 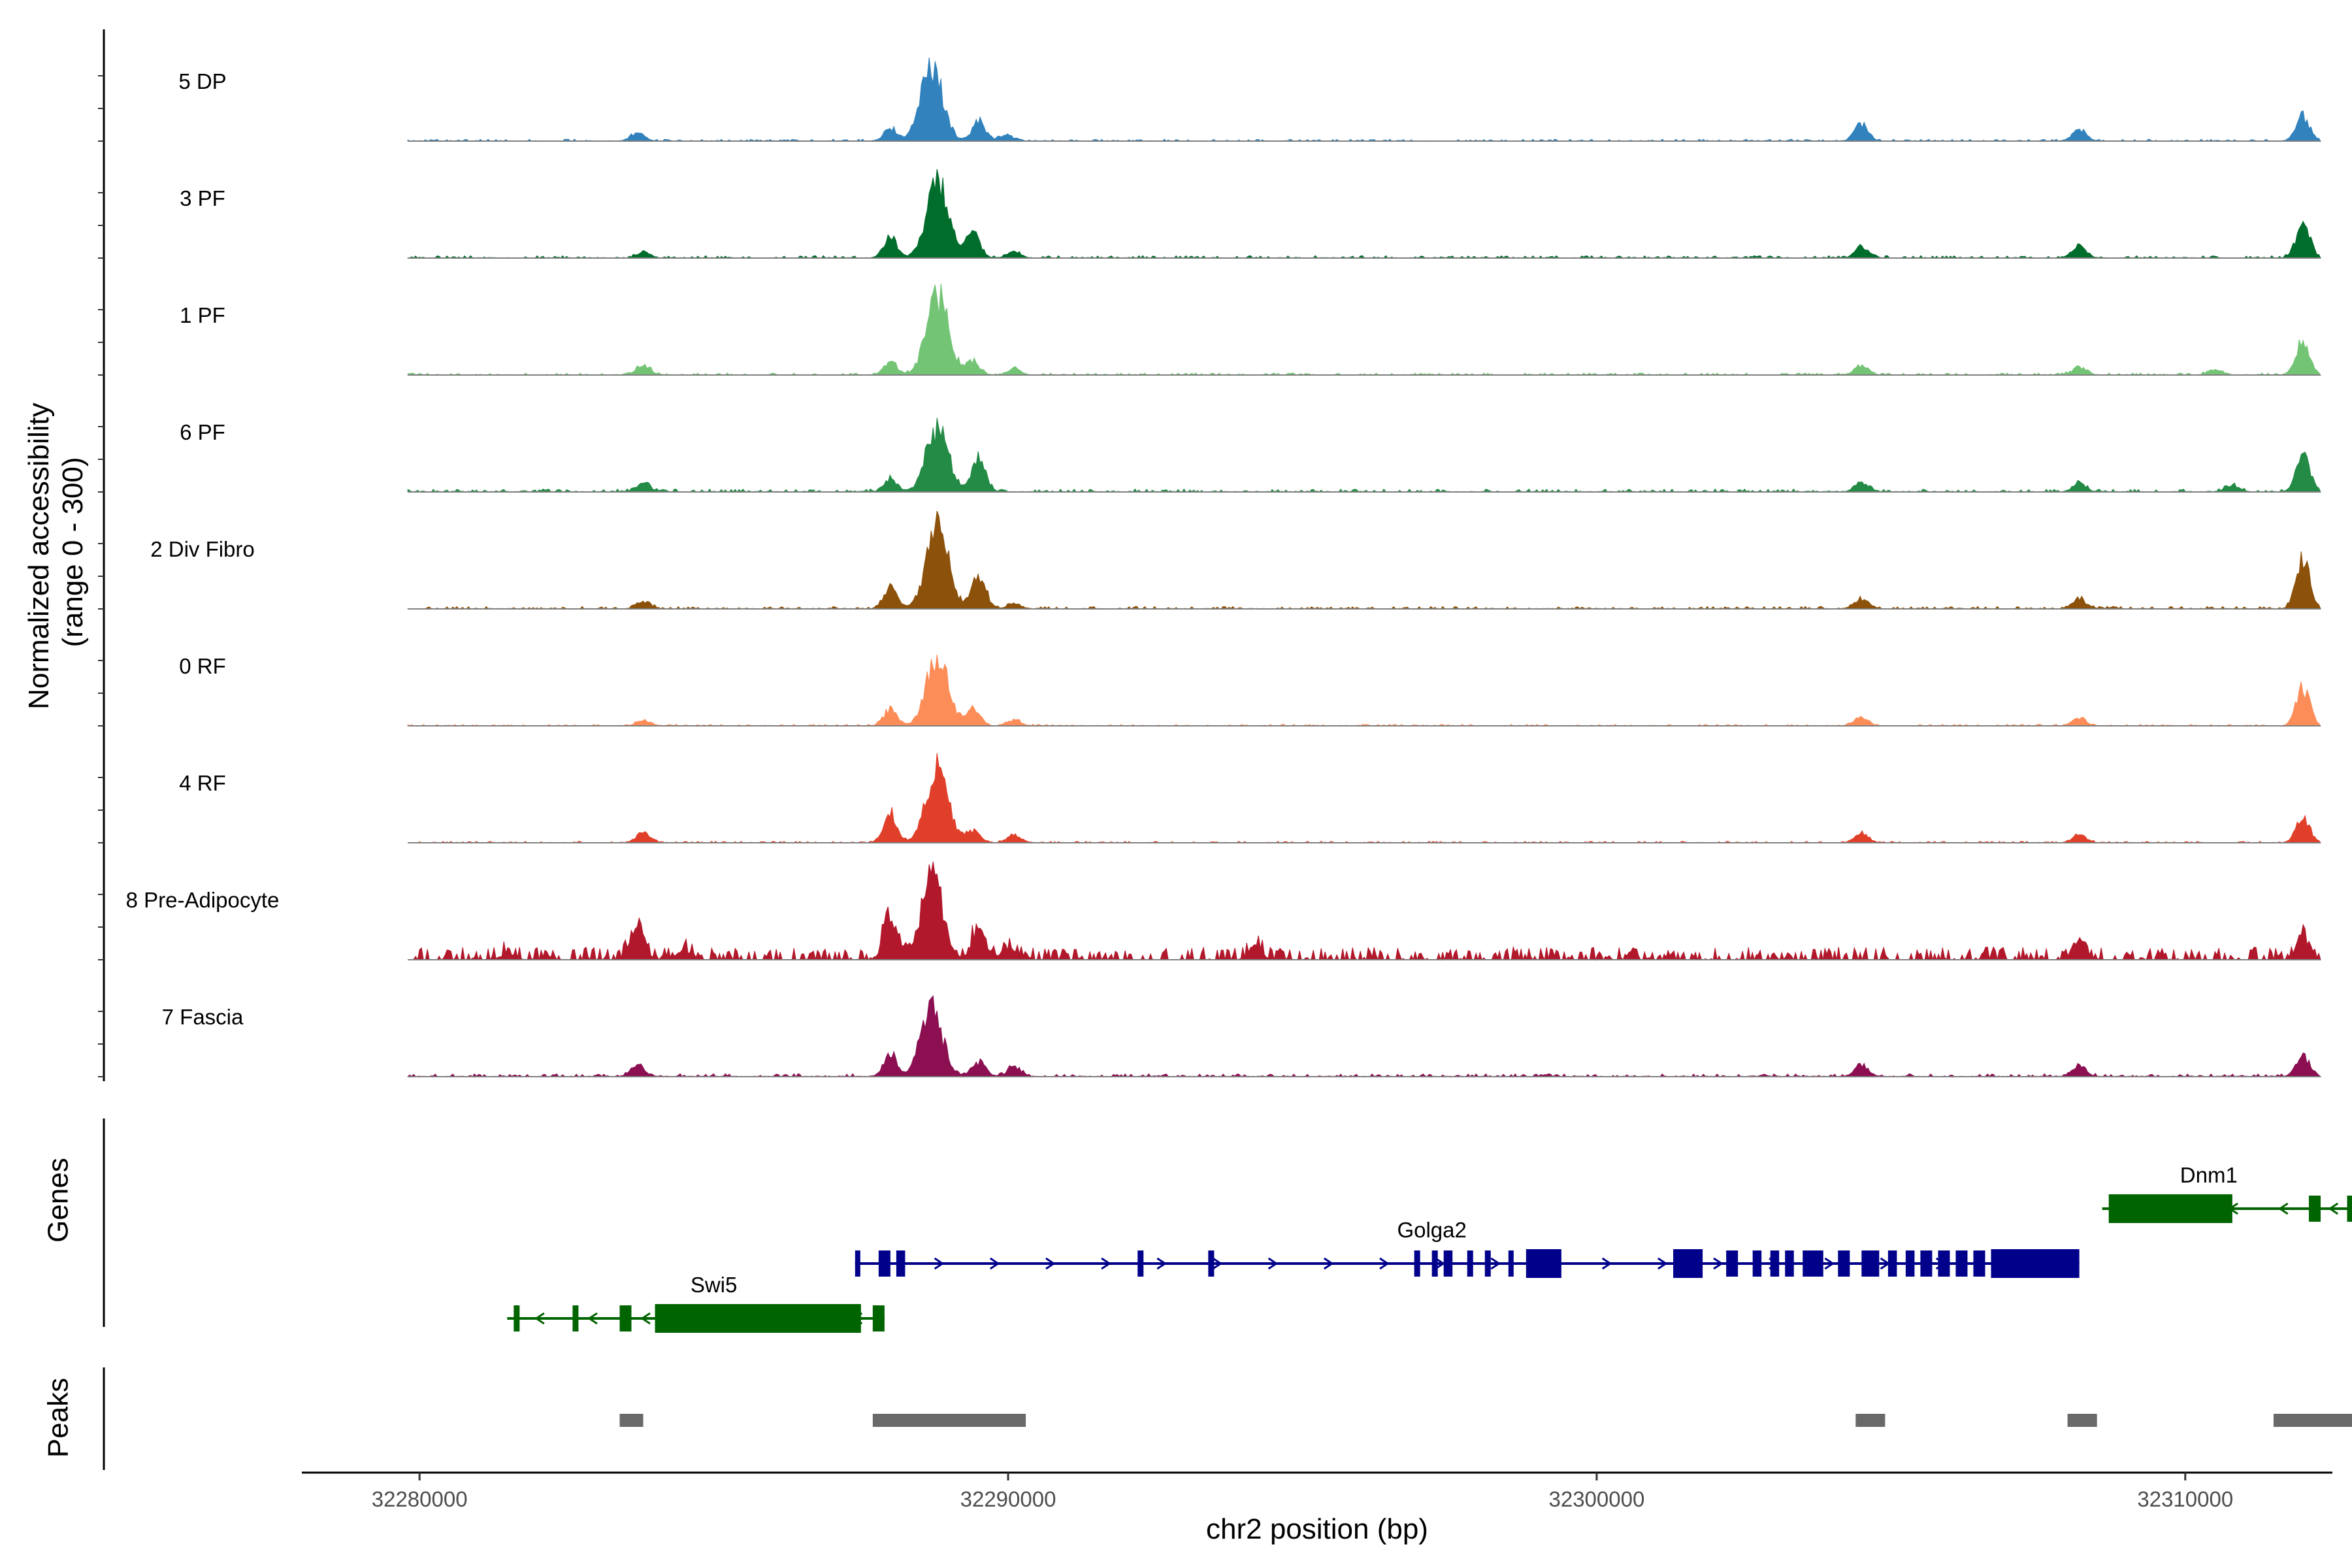 I want to click on track-label: 8 Pre-Adipocyte, so click(x=203, y=900).